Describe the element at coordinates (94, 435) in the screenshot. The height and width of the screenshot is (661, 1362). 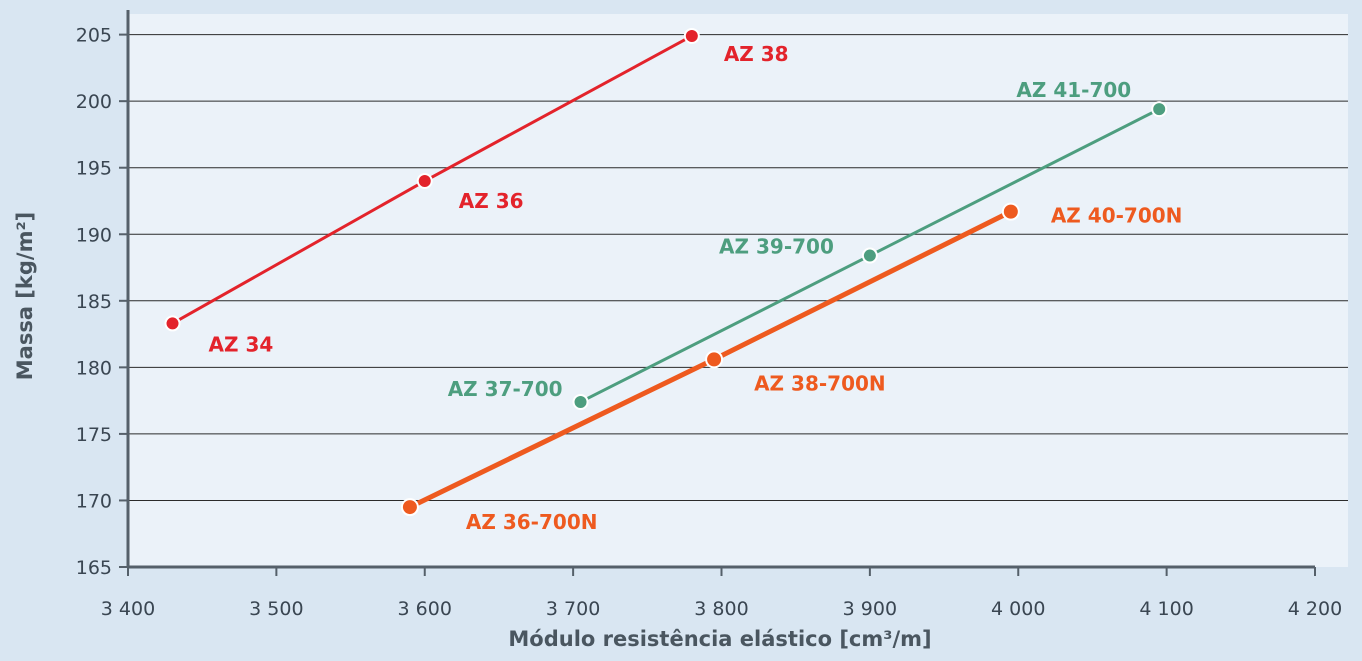
I see `y-tick-label: 175` at that location.